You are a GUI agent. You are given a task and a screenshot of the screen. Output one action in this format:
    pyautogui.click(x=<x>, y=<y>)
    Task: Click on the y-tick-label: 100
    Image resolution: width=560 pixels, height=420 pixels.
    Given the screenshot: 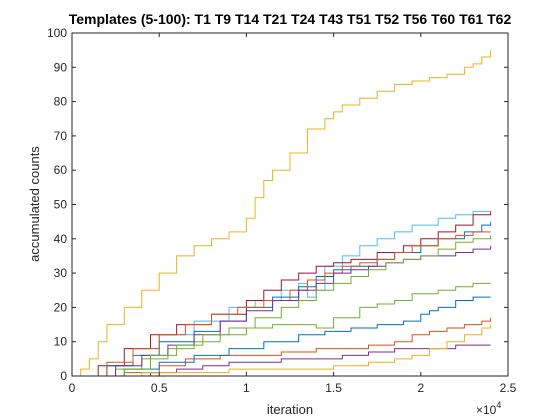 What is the action you would take?
    pyautogui.click(x=57, y=33)
    